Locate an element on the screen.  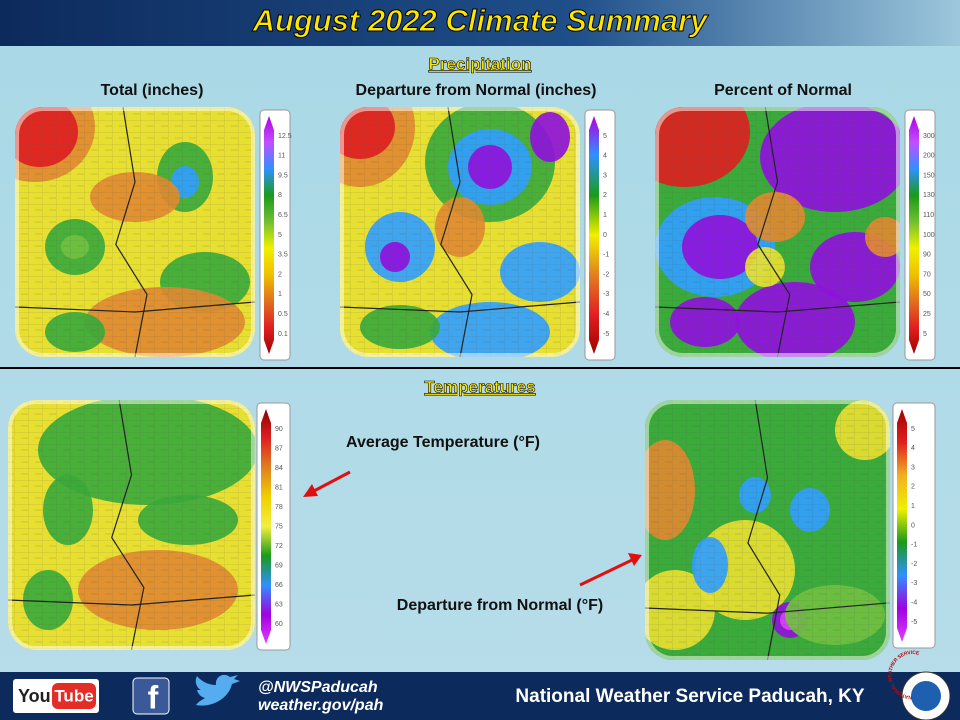
youtube-text: Tube is located at coordinates (73, 695).